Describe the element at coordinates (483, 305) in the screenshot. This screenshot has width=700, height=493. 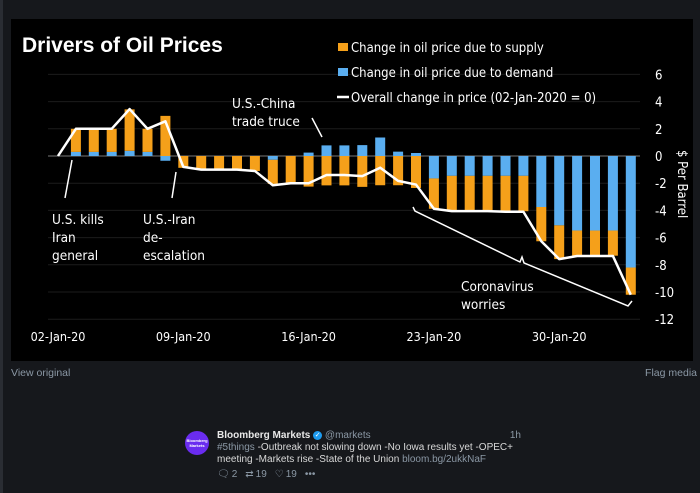
I see `annotation-corona: worries` at that location.